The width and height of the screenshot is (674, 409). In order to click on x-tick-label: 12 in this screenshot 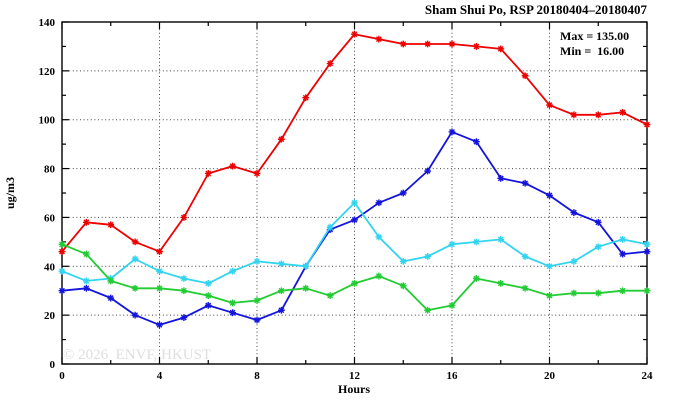, I will do `click(355, 376)`.